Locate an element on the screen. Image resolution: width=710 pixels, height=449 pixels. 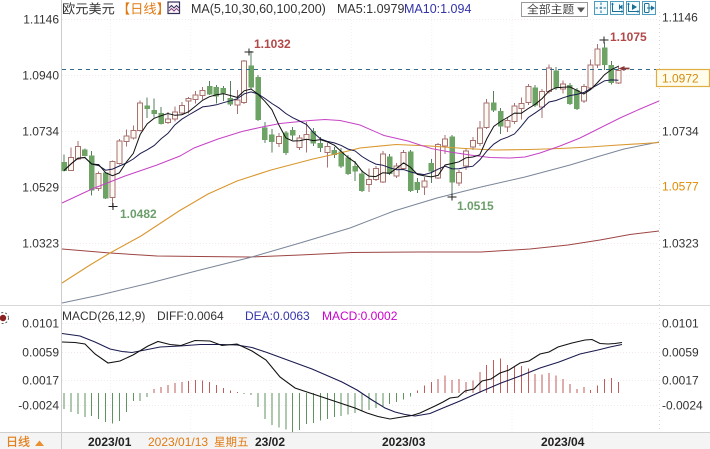
svg-text: 1.0577 is located at coordinates (680, 187).